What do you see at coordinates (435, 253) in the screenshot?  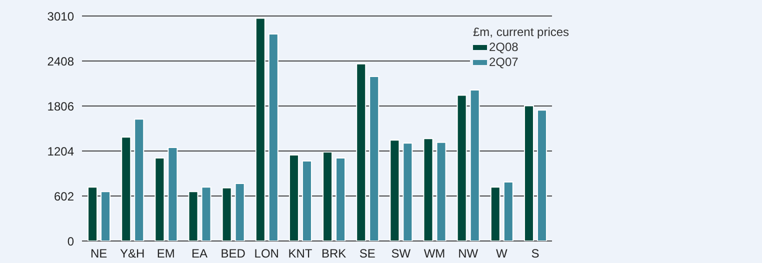 I see `x-tick-label: WM` at bounding box center [435, 253].